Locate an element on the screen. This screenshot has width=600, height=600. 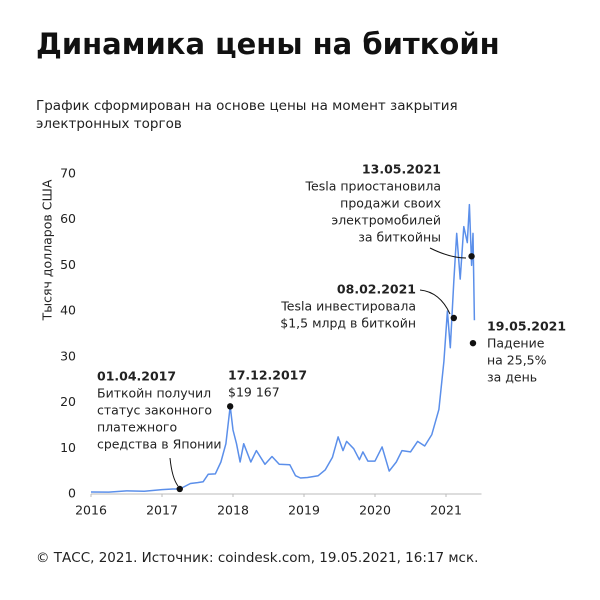
y-tick-label: 0 is located at coordinates (72, 493).